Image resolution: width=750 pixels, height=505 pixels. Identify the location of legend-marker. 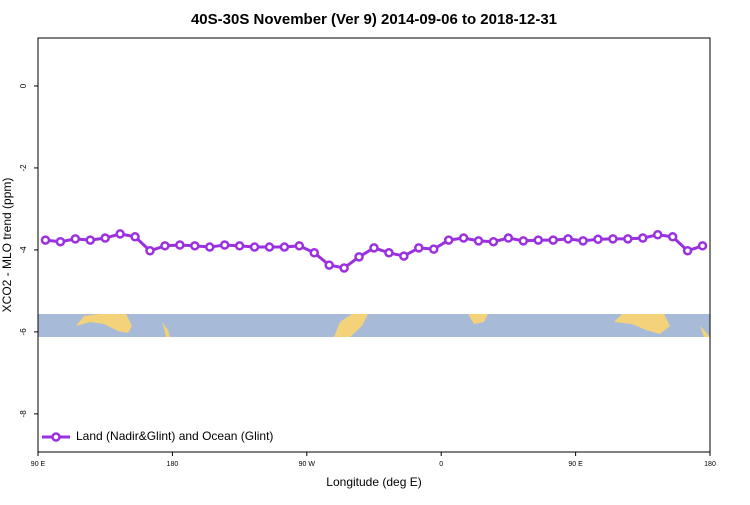
(56, 437).